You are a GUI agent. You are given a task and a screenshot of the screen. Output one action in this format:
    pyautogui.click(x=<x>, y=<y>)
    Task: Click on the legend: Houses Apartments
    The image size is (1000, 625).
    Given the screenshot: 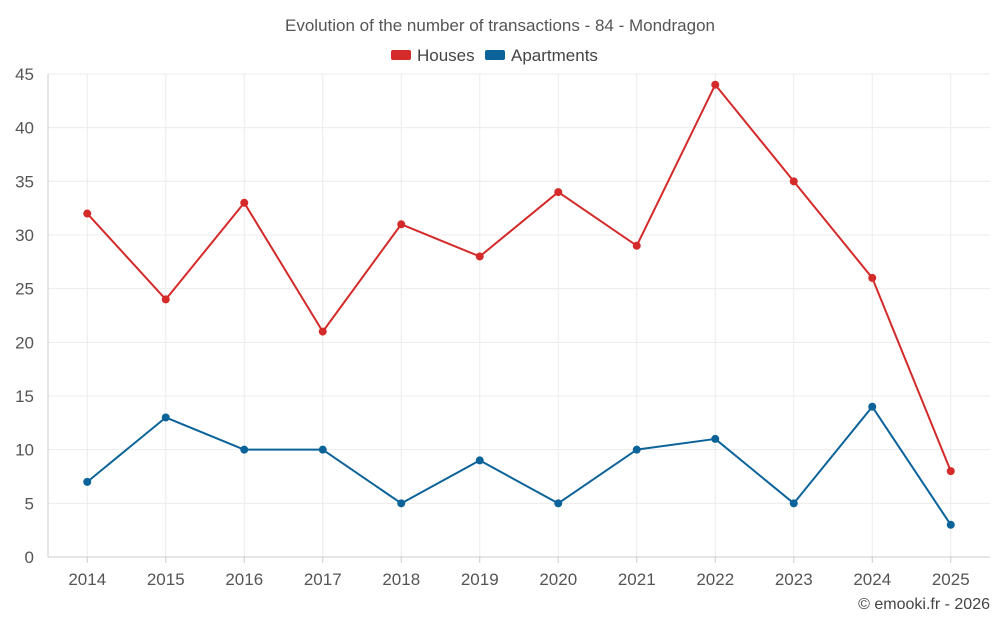 What is the action you would take?
    pyautogui.click(x=494, y=55)
    